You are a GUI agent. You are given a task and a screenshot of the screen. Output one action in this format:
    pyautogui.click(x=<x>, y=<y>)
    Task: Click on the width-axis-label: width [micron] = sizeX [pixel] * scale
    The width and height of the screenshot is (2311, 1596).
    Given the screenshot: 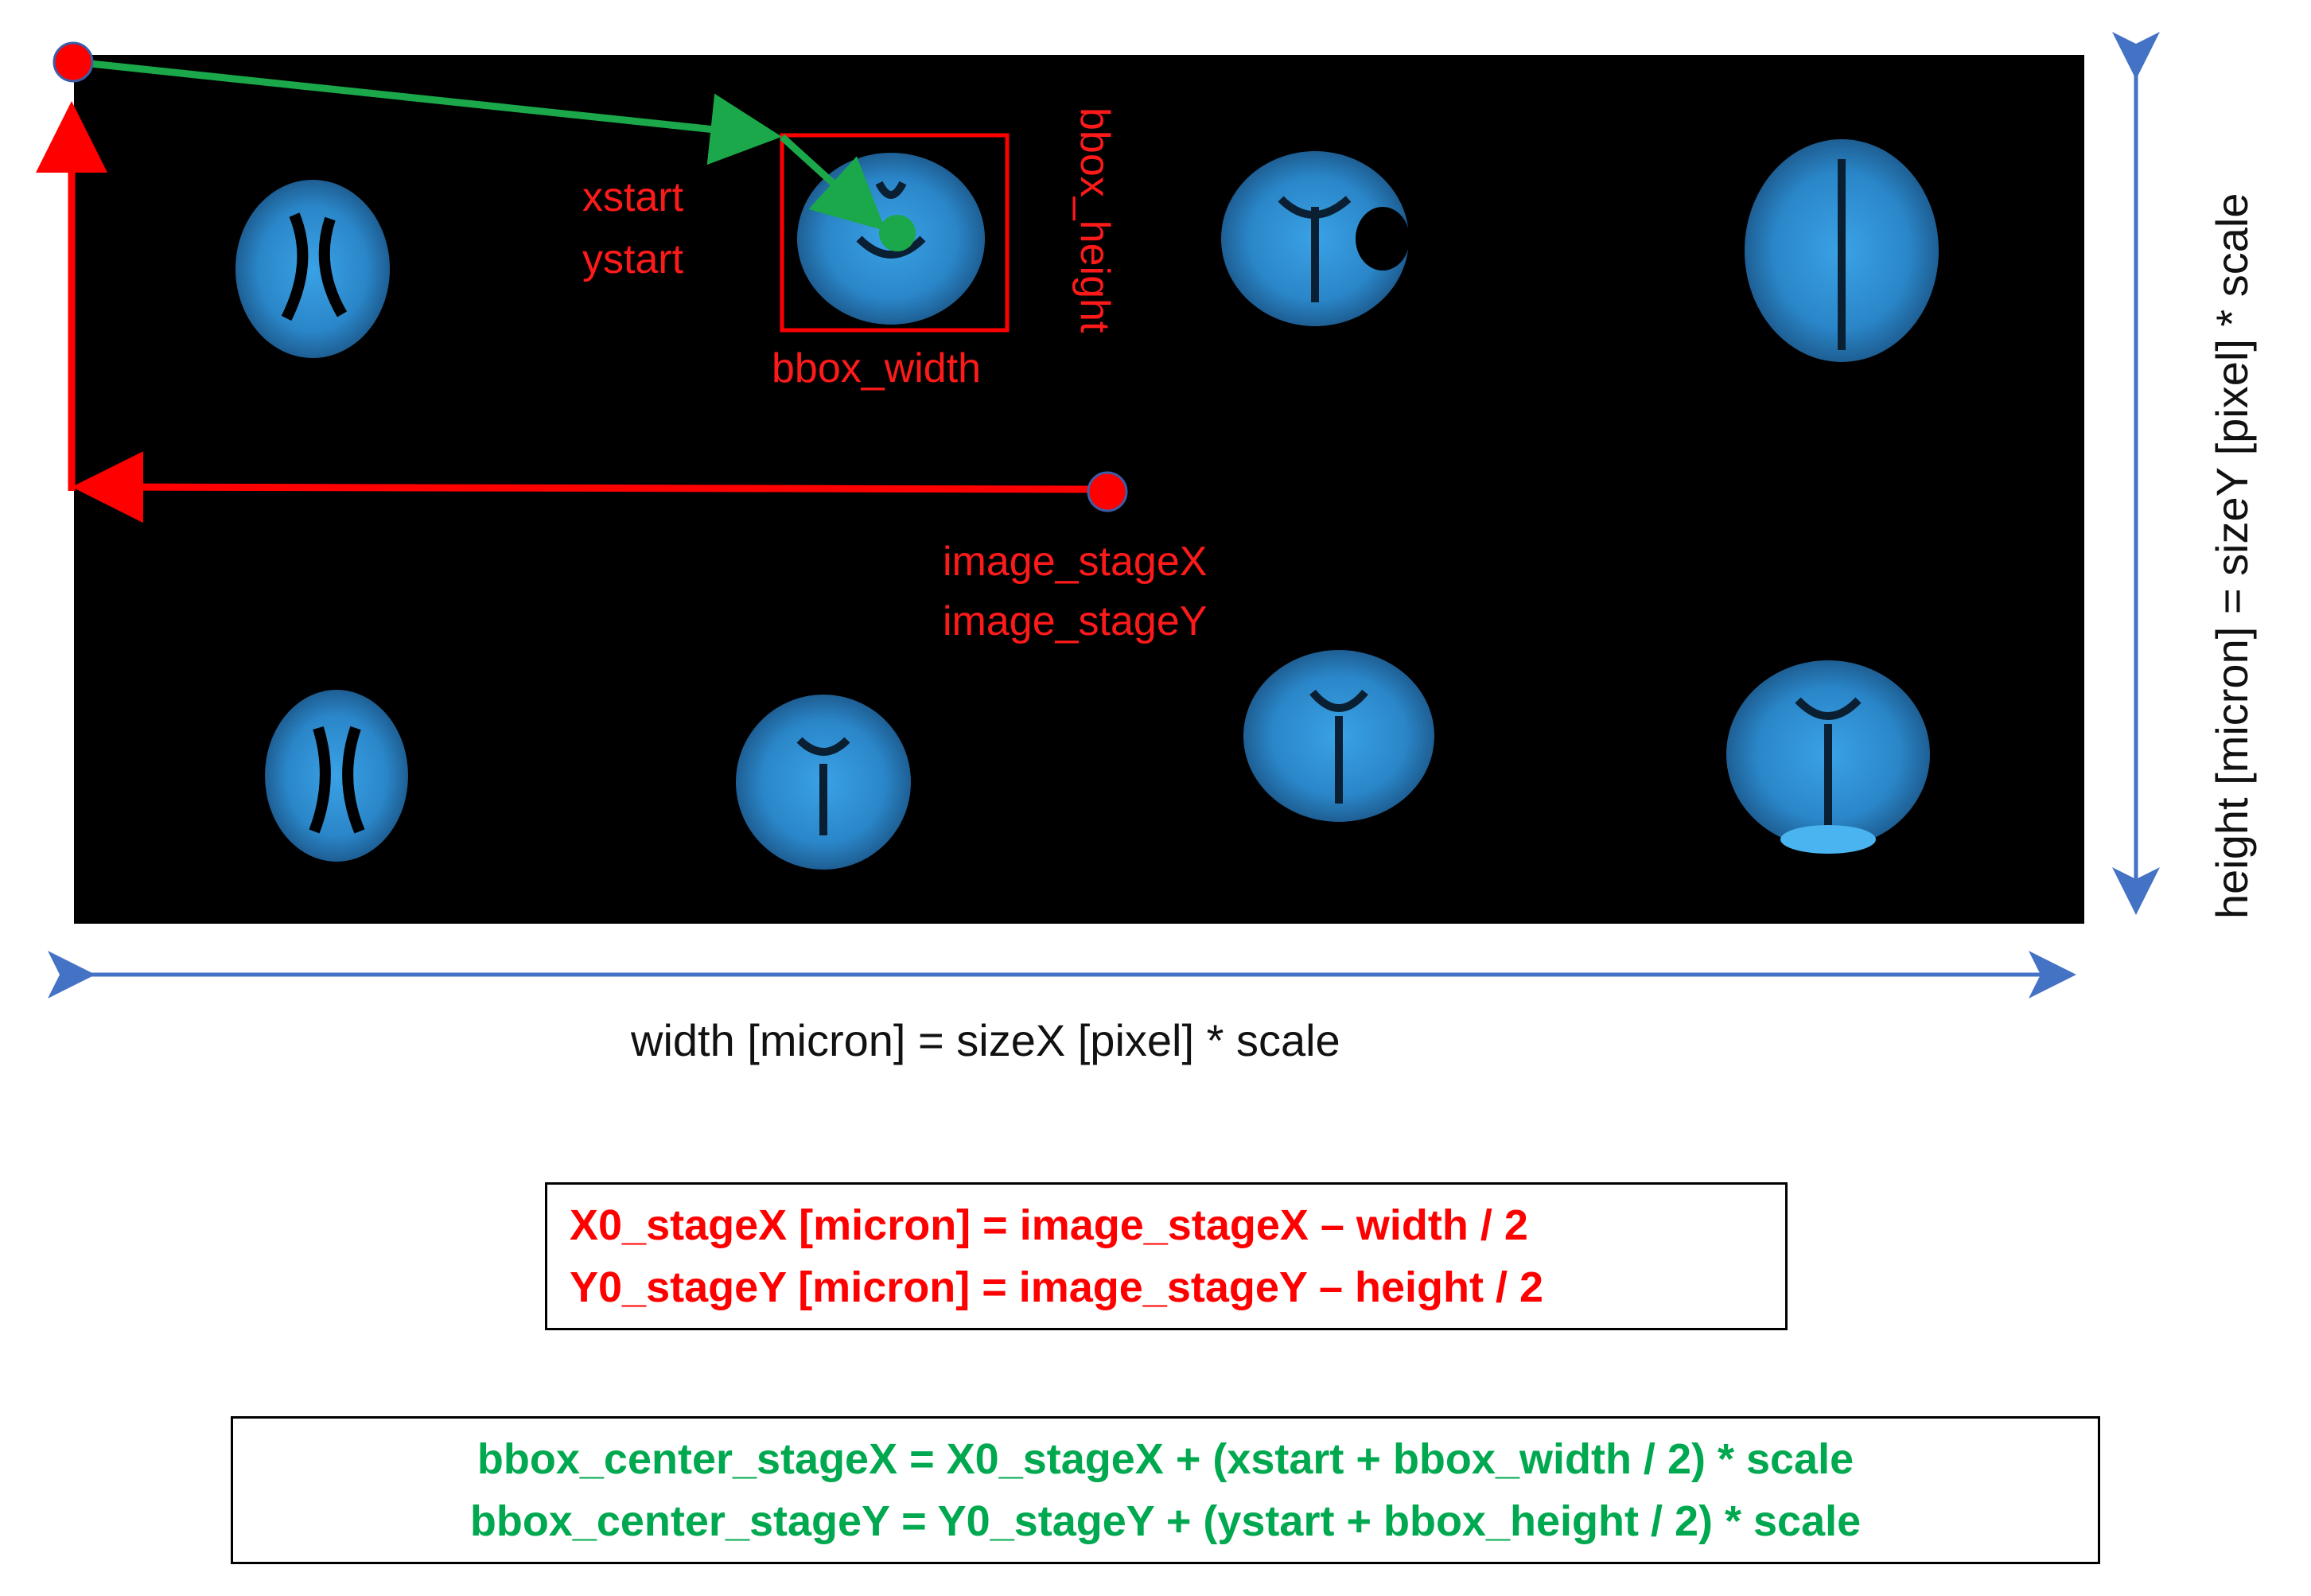 What is the action you would take?
    pyautogui.click(x=985, y=1040)
    